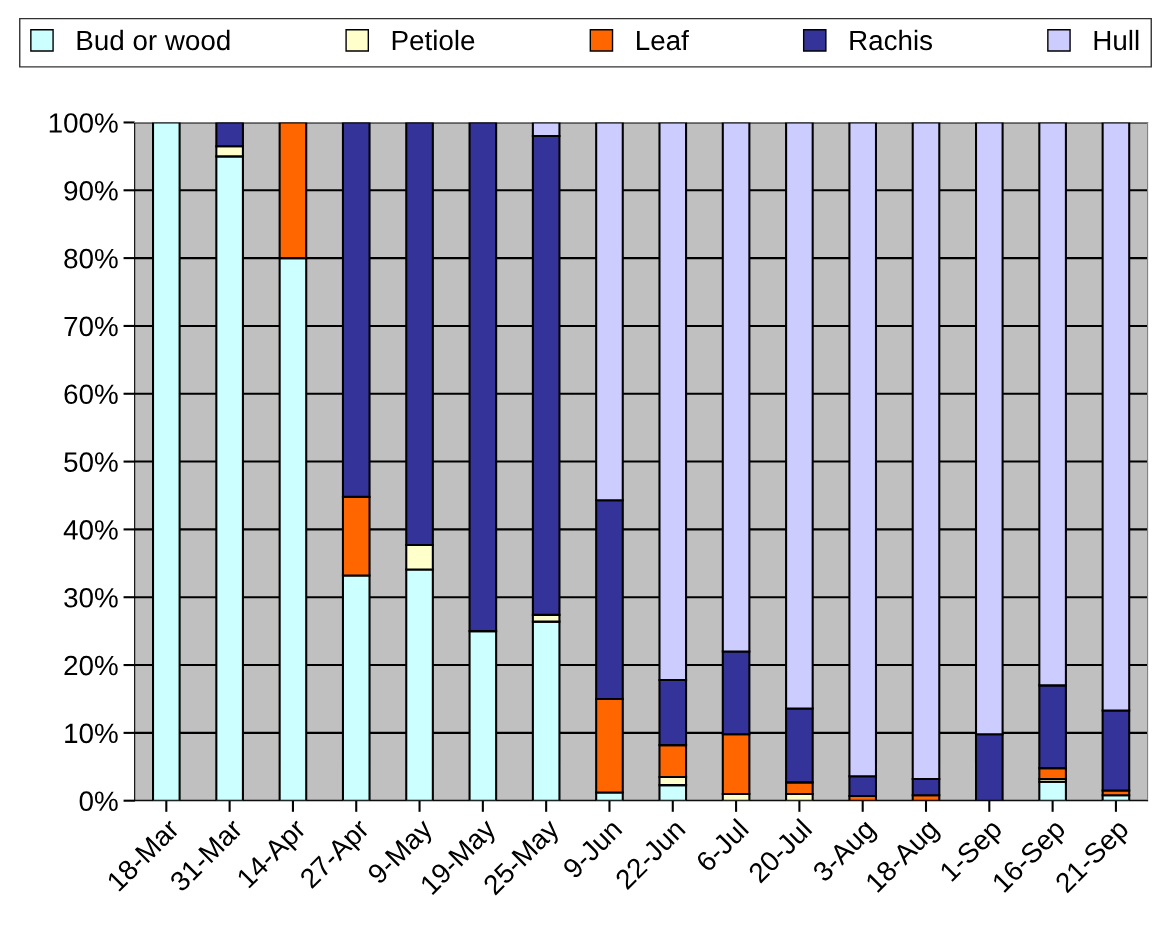 The height and width of the screenshot is (942, 1171). Describe the element at coordinates (91, 258) in the screenshot. I see `y-tick-label: 80%` at that location.